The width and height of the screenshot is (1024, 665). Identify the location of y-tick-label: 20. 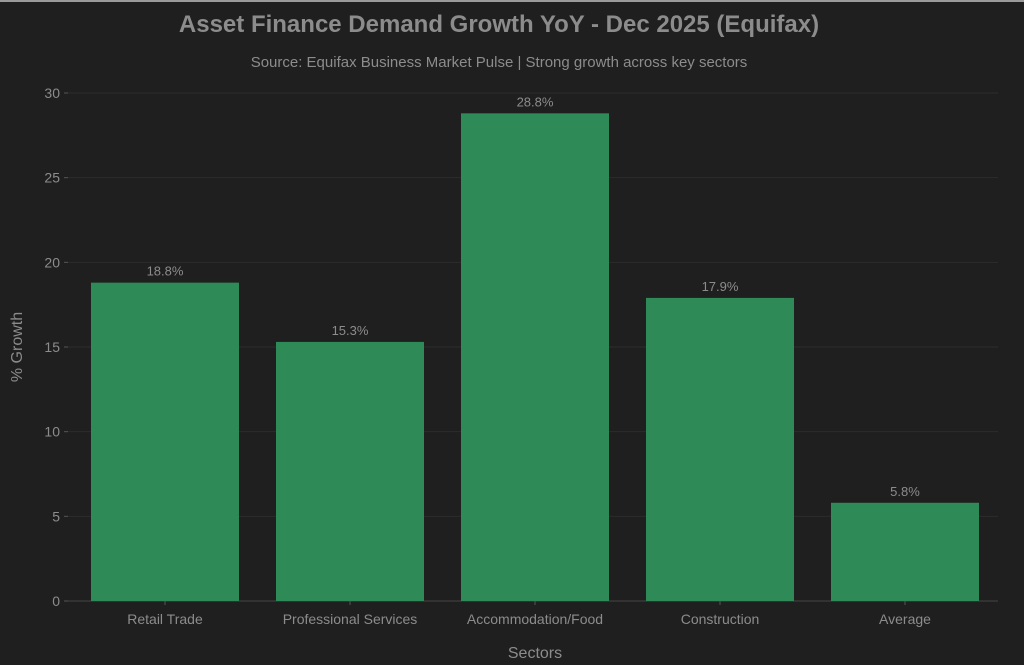
(52, 262).